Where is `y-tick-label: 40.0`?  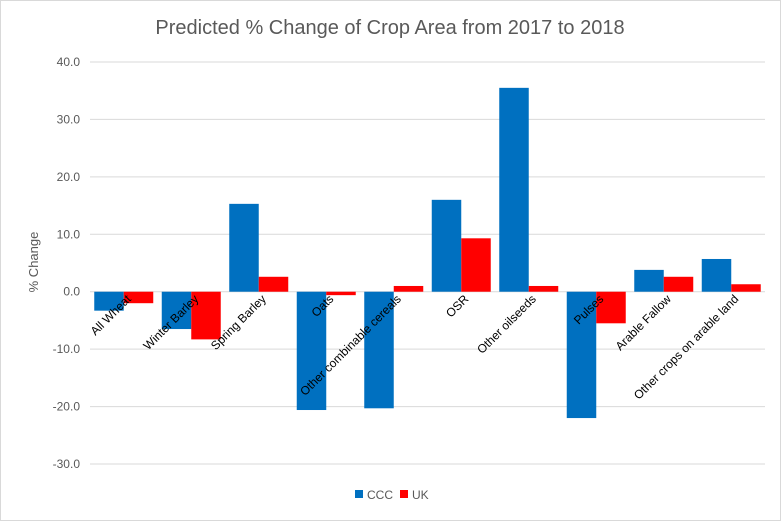 y-tick-label: 40.0 is located at coordinates (69, 62).